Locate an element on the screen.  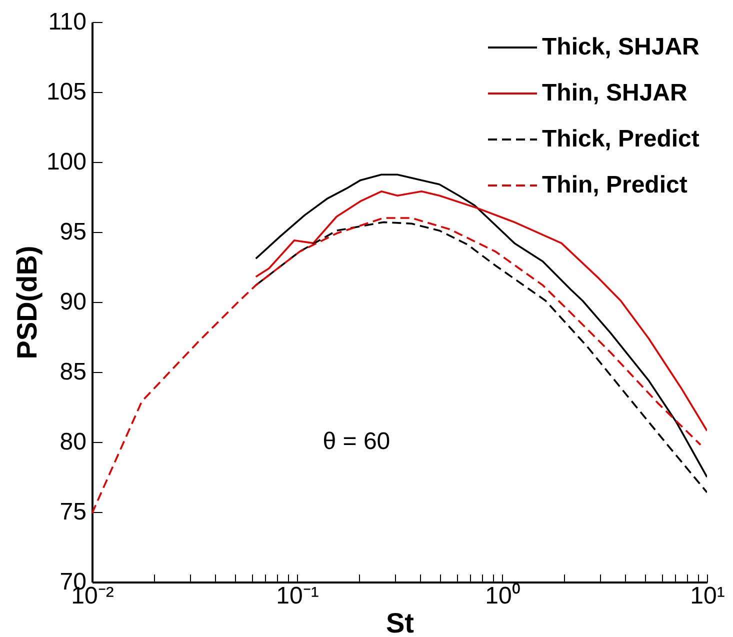
y-axis-title: PSD(dB) is located at coordinates (26, 303).